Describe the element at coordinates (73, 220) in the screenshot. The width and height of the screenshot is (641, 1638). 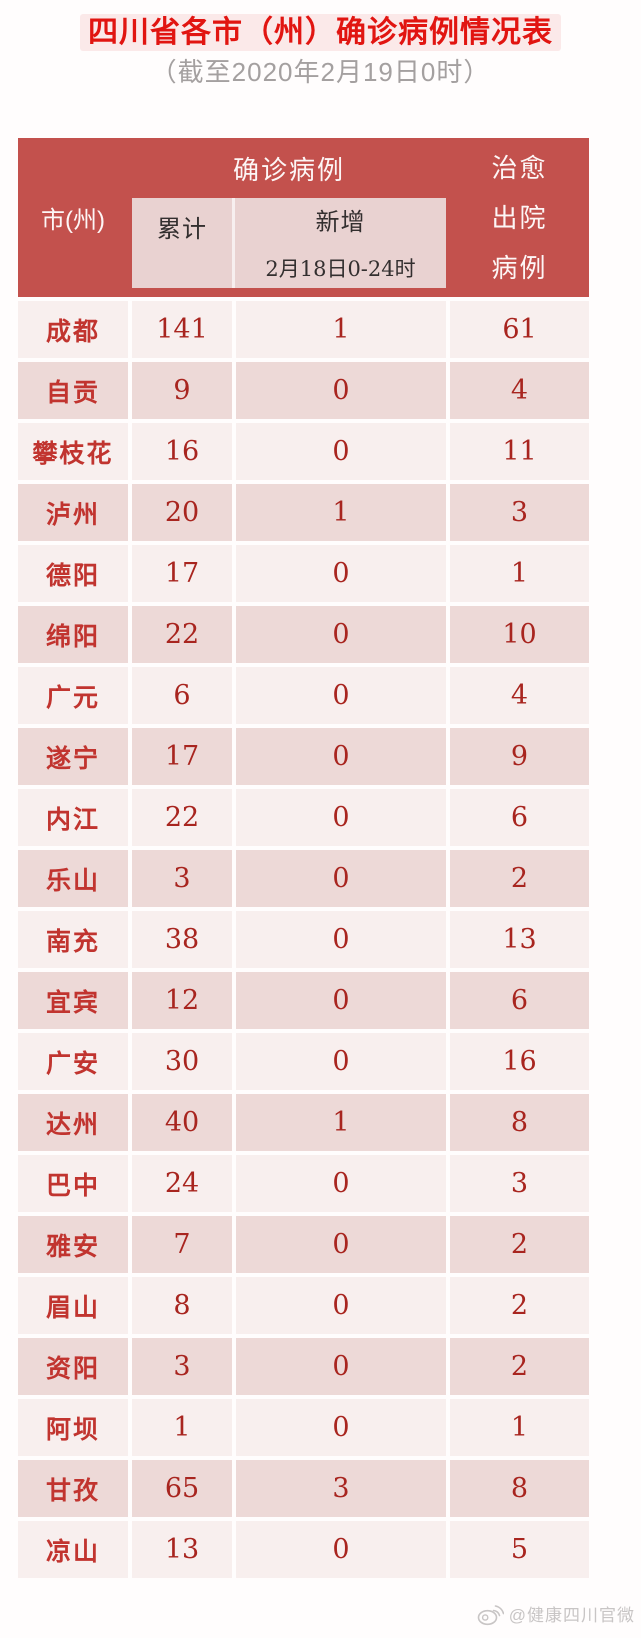
I see `header-city-label: 市(州)` at that location.